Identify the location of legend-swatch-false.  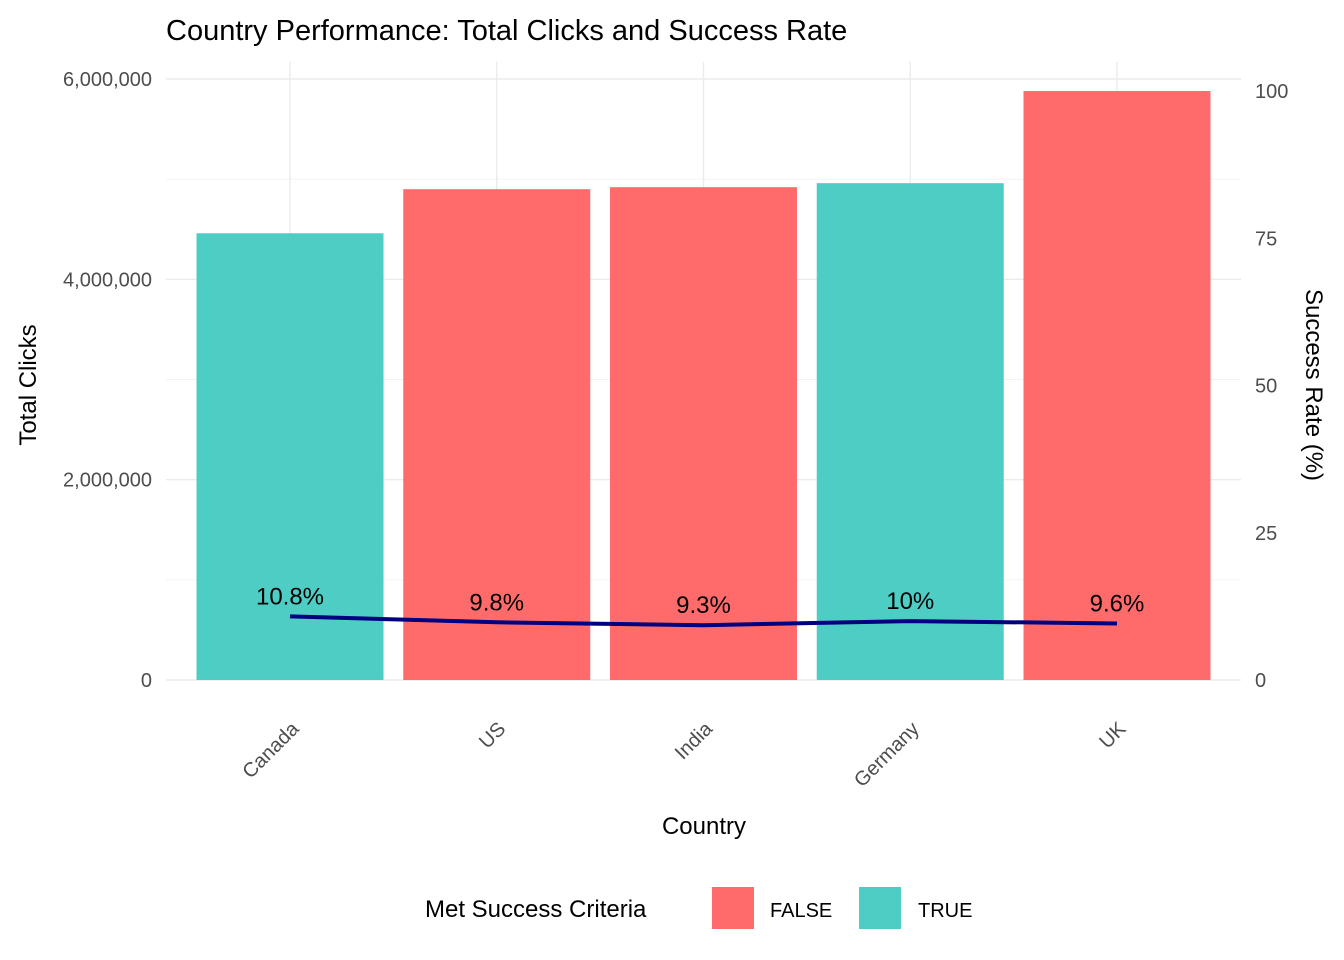
(733, 908).